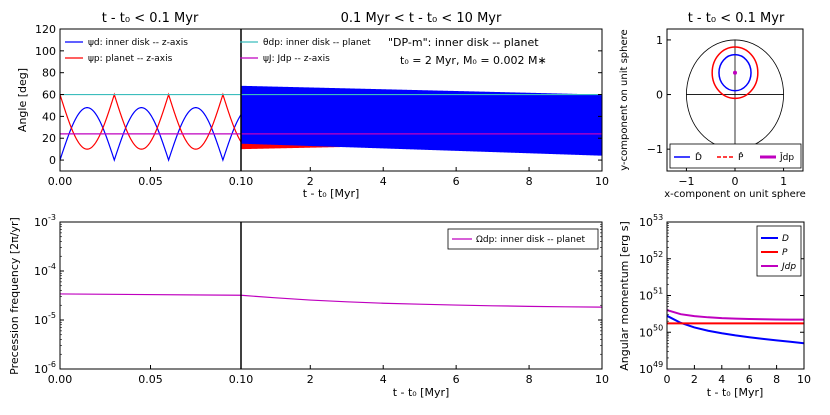 The image size is (830, 415). Describe the element at coordinates (331, 300) in the screenshot. I see `omega-dp-line` at that location.